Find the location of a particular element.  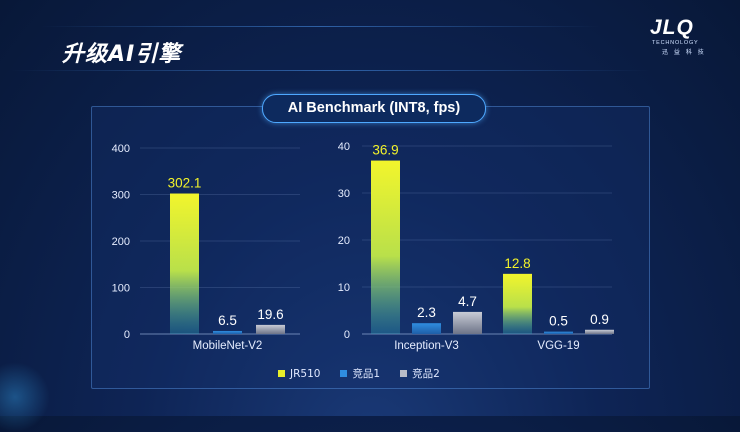

data-label-competitor1-0-0: 6.5 is located at coordinates (227, 320).